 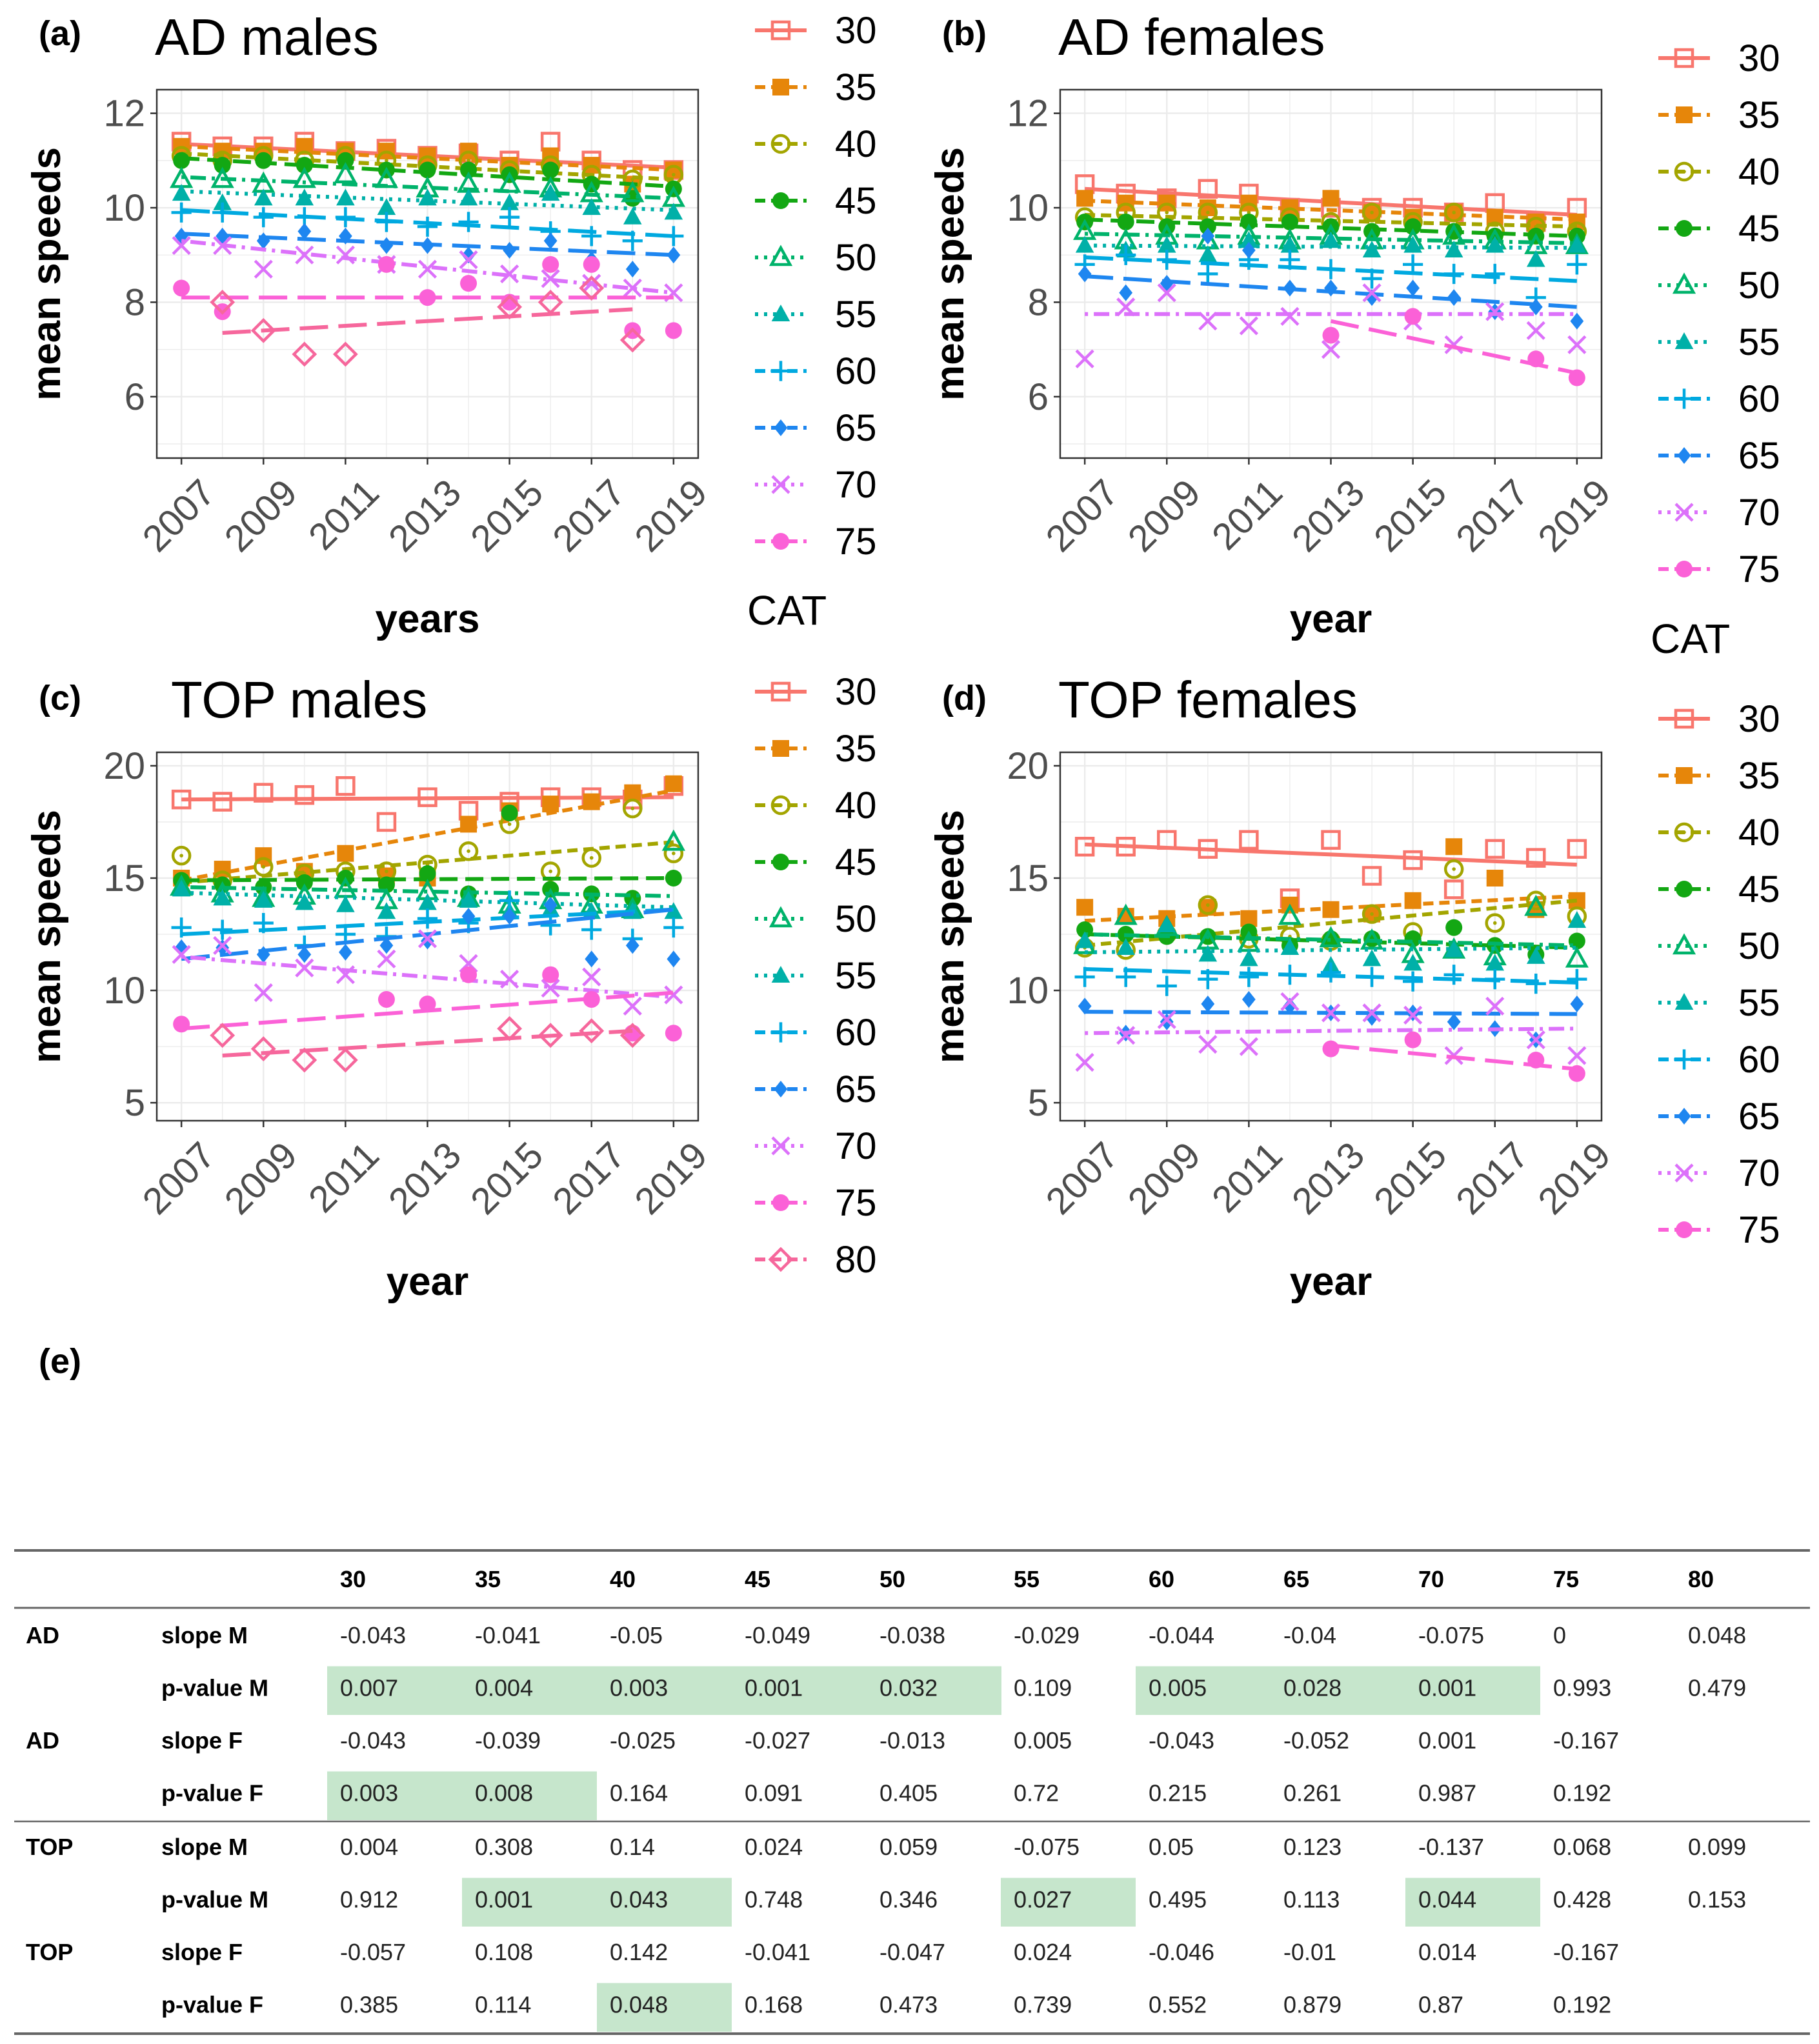 What do you see at coordinates (1759, 1116) in the screenshot?
I see `legend-label: 65` at bounding box center [1759, 1116].